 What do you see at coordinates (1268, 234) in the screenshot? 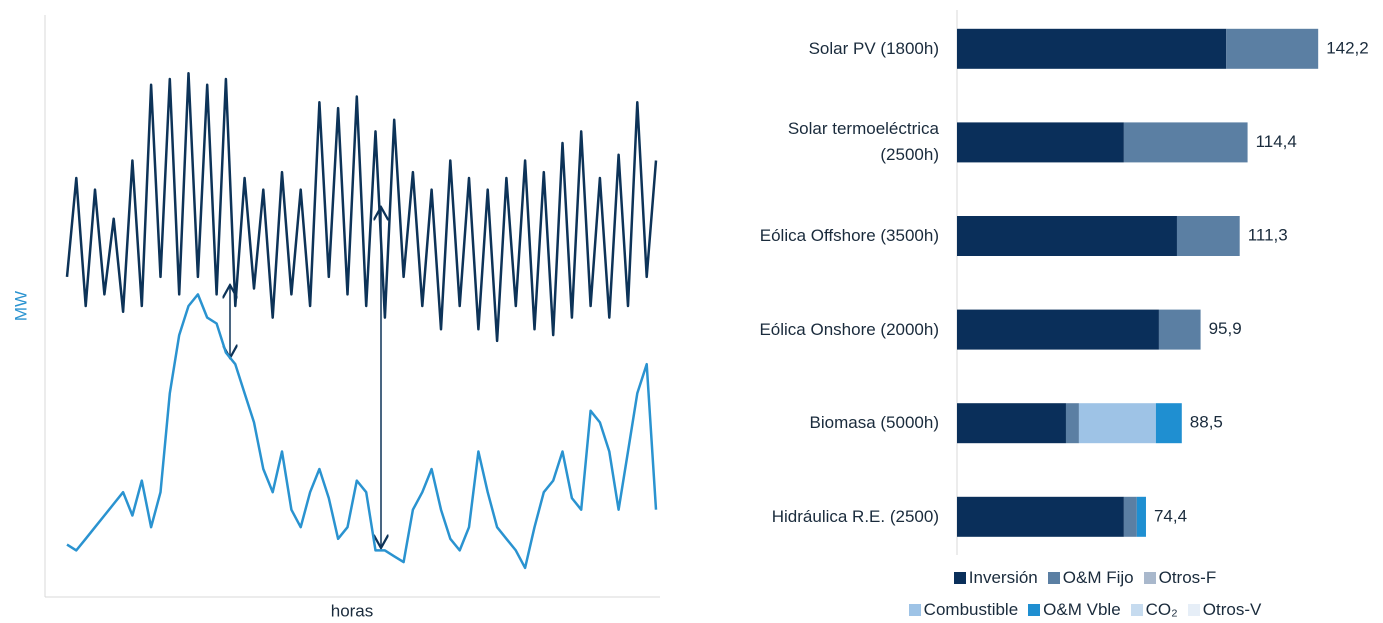
I see `total-label: 111,3` at bounding box center [1268, 234].